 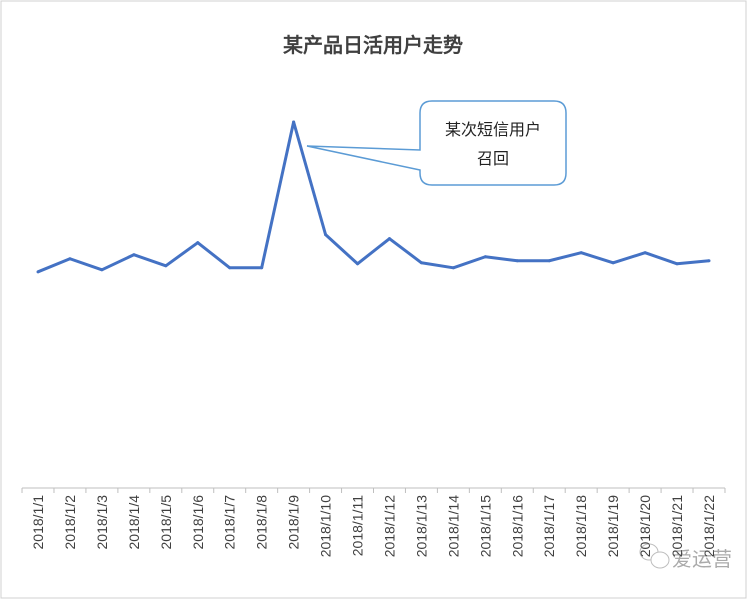 I want to click on x-tick-label: 2018/1/22, so click(x=709, y=526).